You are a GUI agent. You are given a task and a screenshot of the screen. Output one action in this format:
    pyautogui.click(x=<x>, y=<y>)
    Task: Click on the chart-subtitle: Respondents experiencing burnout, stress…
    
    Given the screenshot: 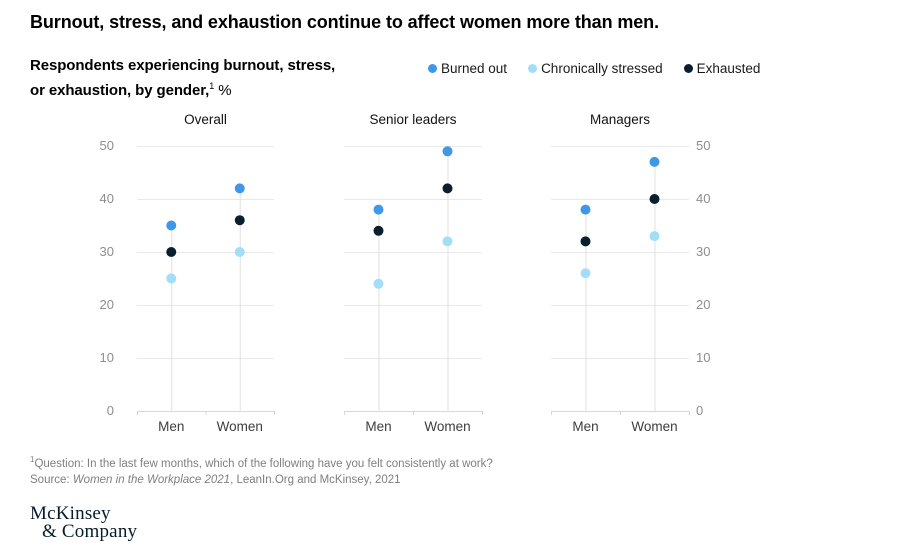 What is the action you would take?
    pyautogui.click(x=182, y=78)
    